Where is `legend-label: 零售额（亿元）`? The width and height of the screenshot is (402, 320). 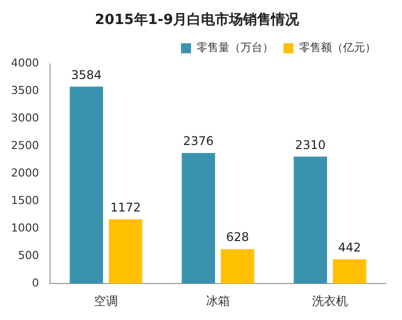 legend-label: 零售额（亿元） is located at coordinates (337, 47).